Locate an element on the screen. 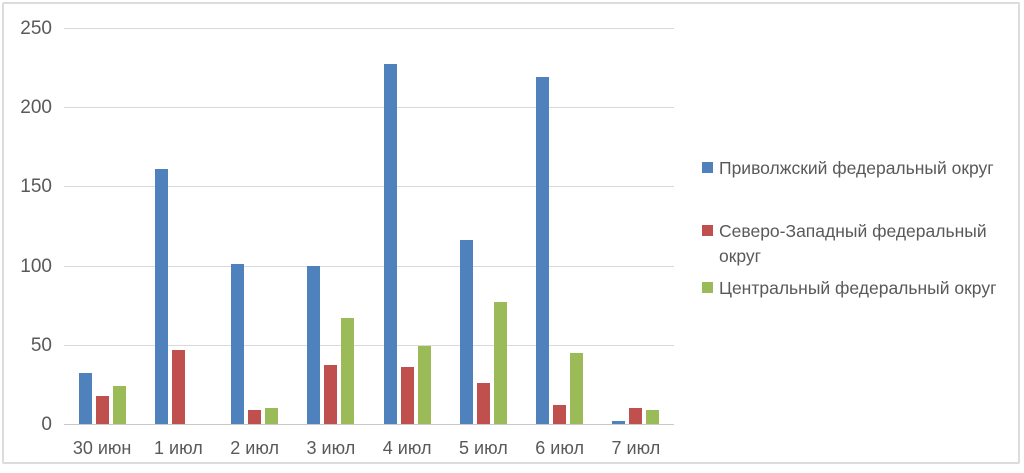 Image resolution: width=1024 pixels, height=473 pixels. y-axis-label: 100 is located at coordinates (36, 266).